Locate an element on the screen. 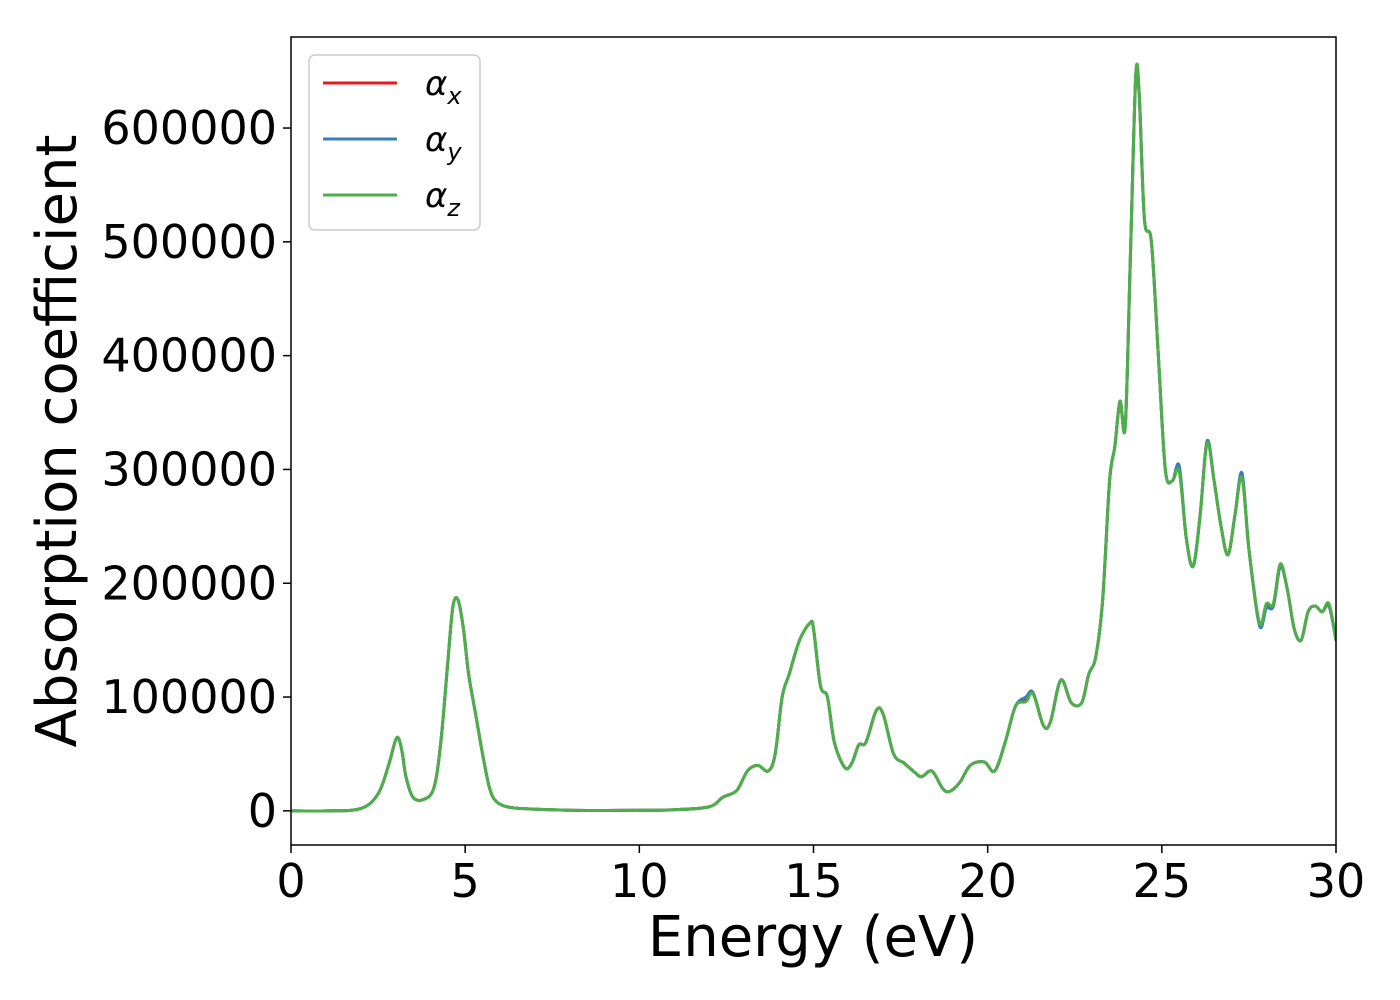 This screenshot has height=1000, width=1400. legend-label-z: αz is located at coordinates (443, 199).